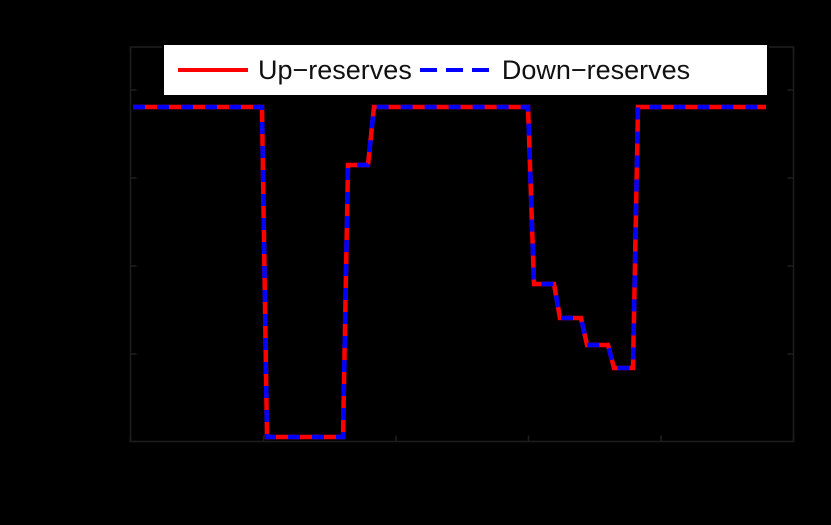 The width and height of the screenshot is (831, 525). Describe the element at coordinates (335, 69) in the screenshot. I see `legend-label-up-reserves: Up−reserves` at that location.